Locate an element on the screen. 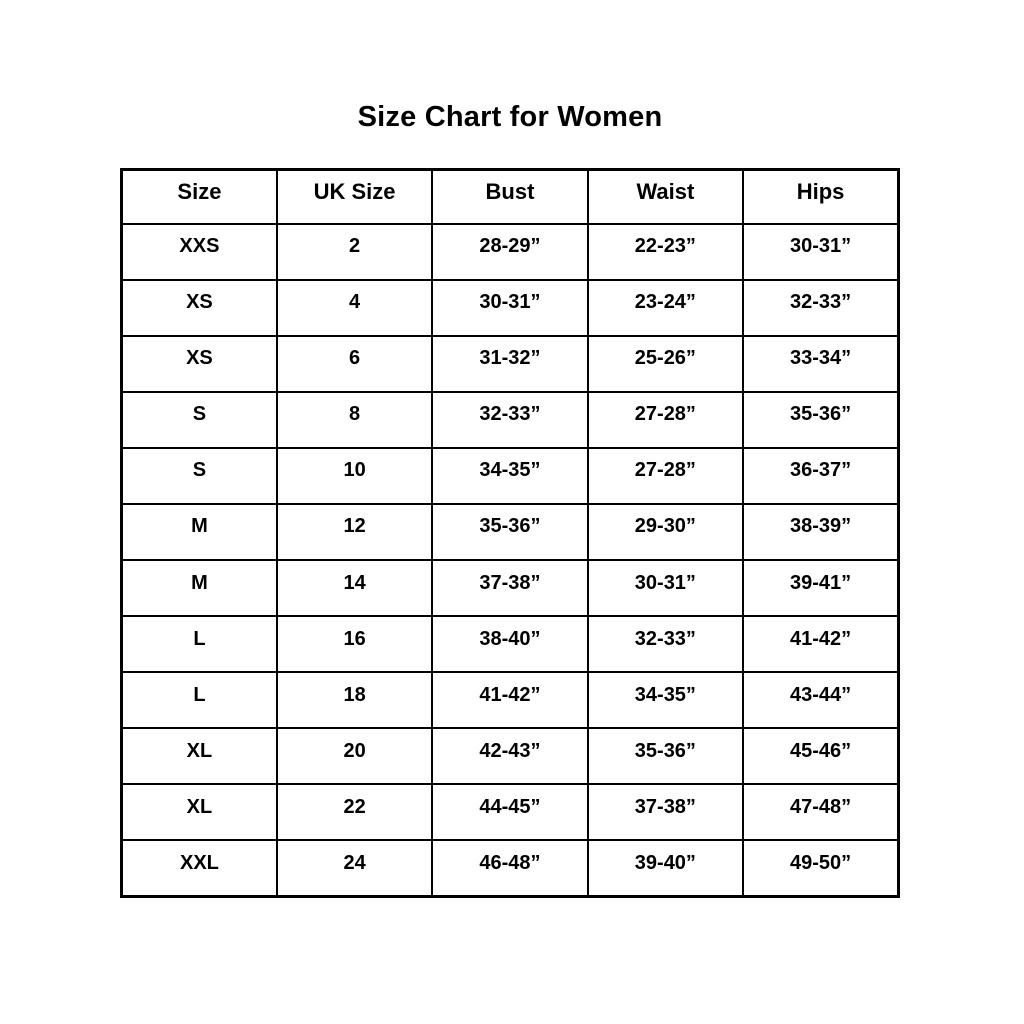  table-cell: 14 is located at coordinates (354, 588).